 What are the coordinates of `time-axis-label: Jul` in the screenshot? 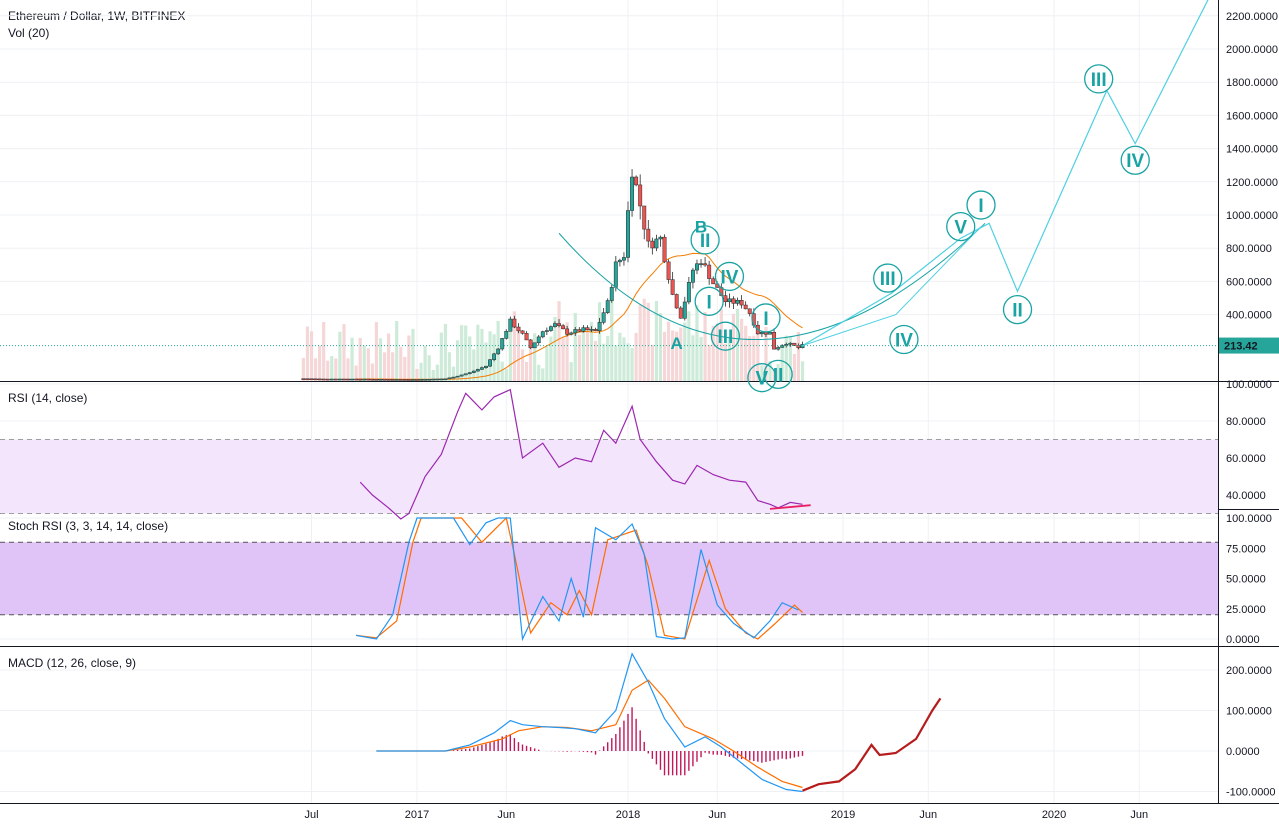 It's located at (311, 815).